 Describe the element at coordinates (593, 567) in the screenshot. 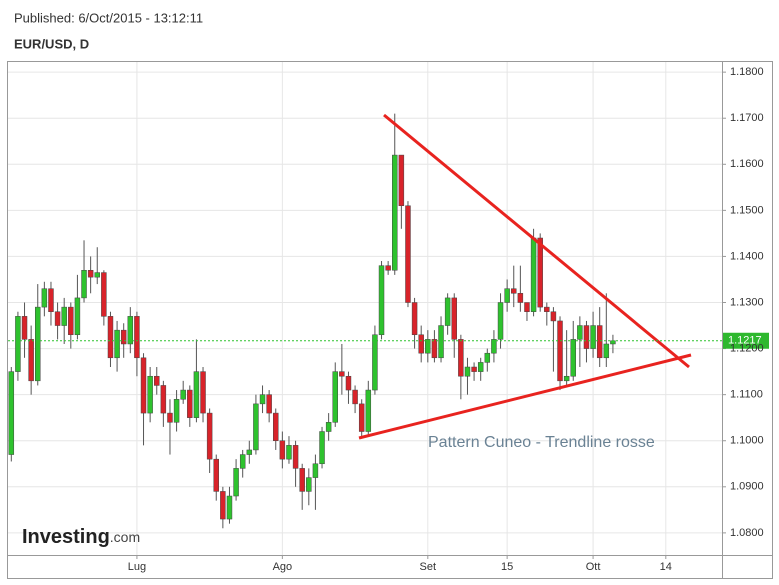

I see `x-tick-label: Ott` at that location.